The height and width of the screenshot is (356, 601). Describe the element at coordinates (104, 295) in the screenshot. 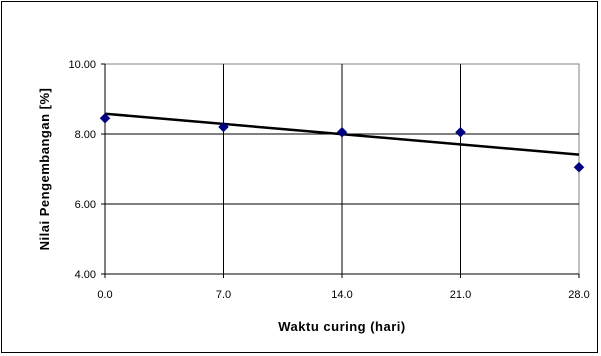

I see `x-tick-label: 0.0` at that location.